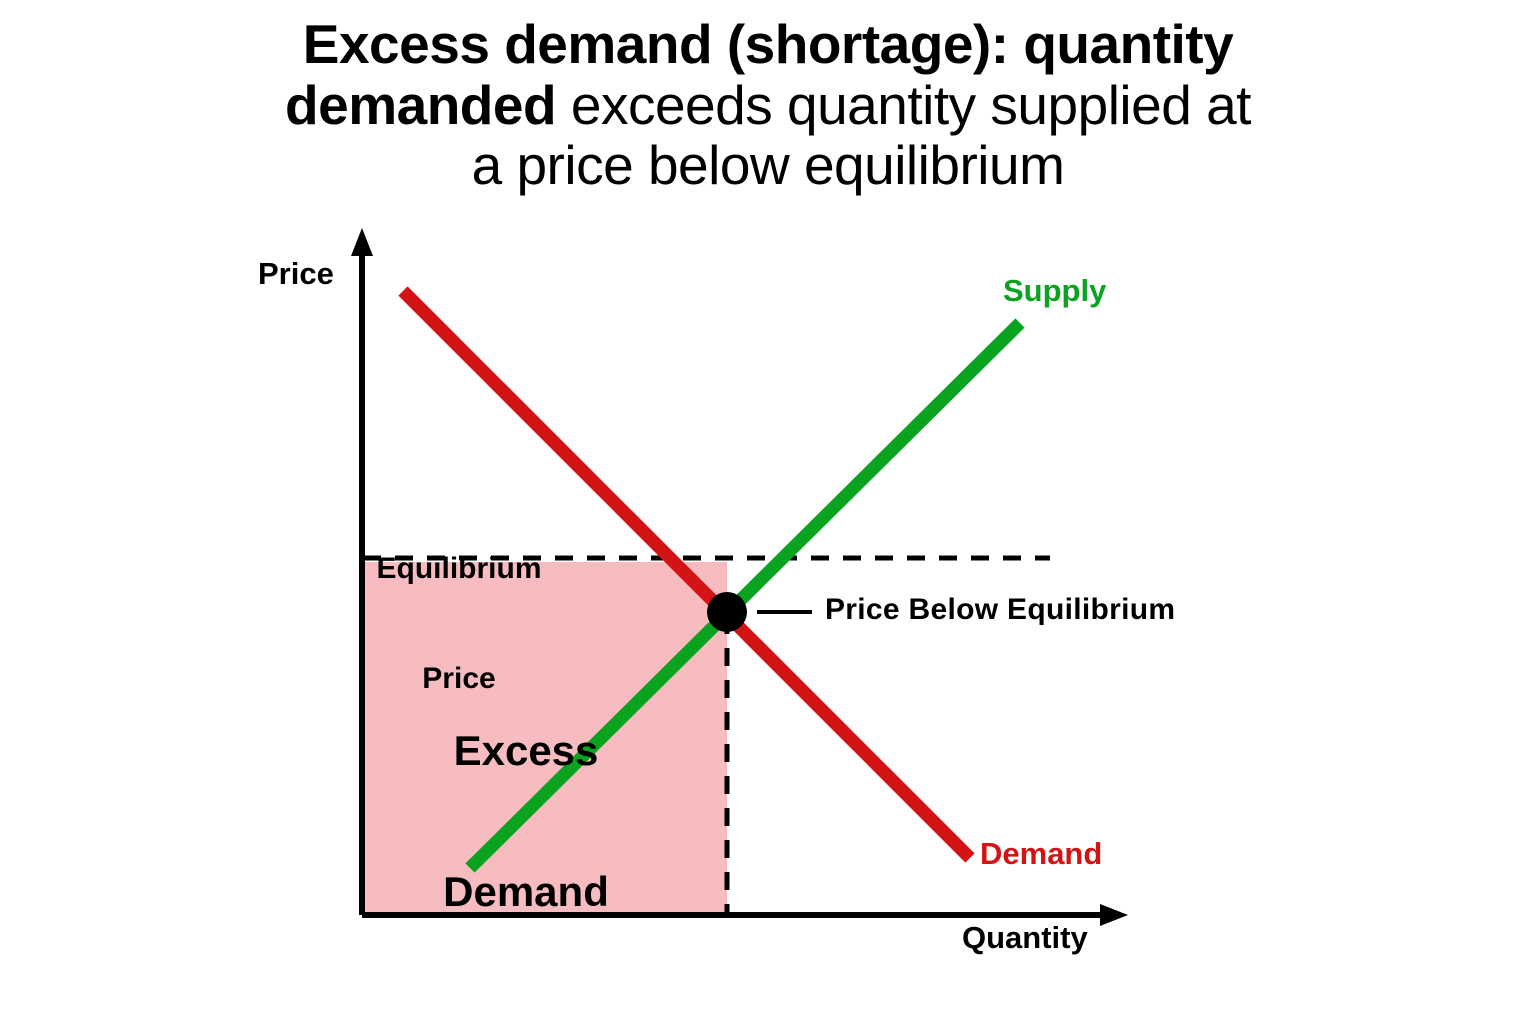  What do you see at coordinates (1000, 609) in the screenshot?
I see `price-below-equilibrium-label: Price Below Equilibrium` at bounding box center [1000, 609].